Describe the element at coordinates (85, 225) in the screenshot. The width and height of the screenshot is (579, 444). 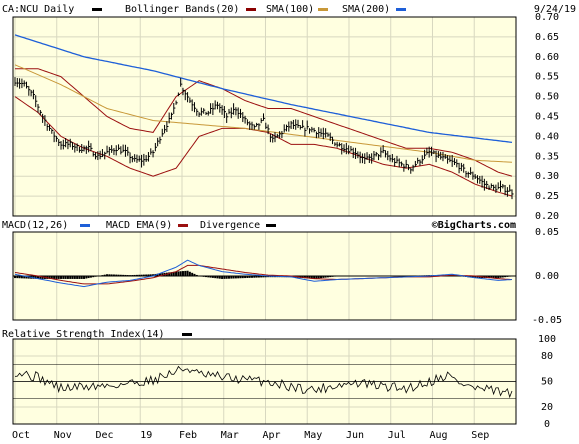
I see `legend-macd-swatch` at that location.